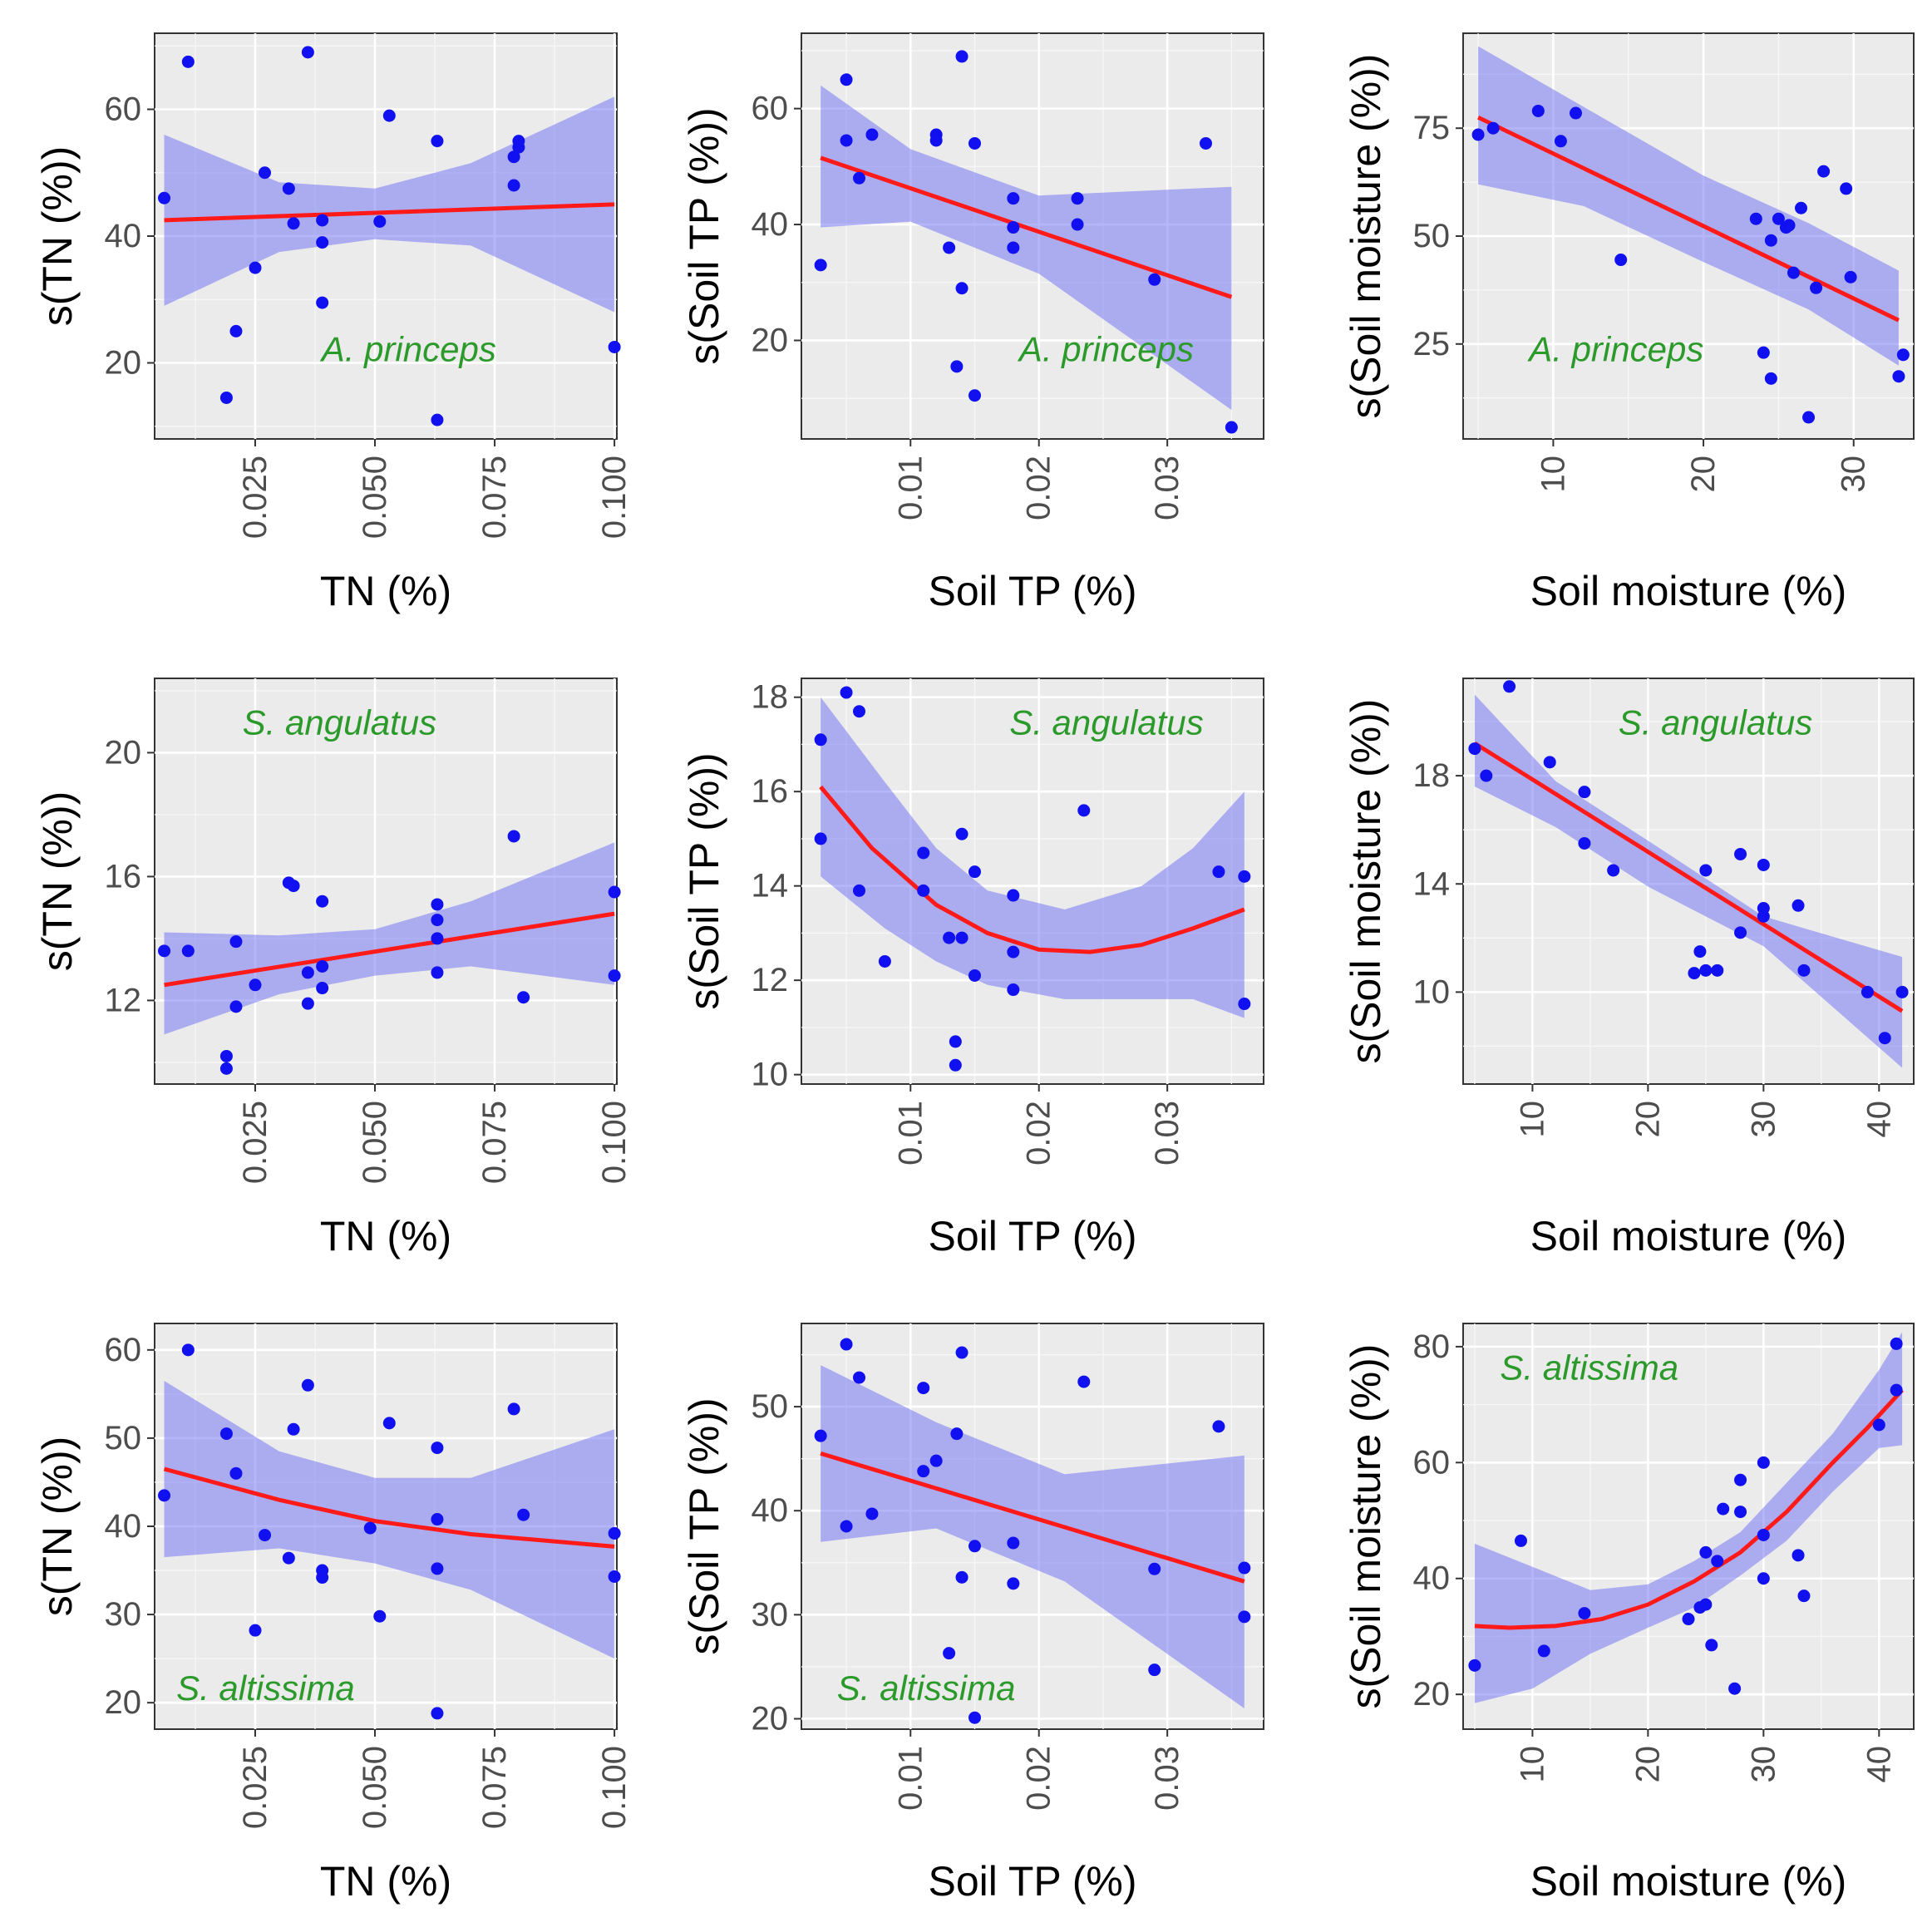  What do you see at coordinates (1763, 1119) in the screenshot?
I see `x-tick-label: 30` at bounding box center [1763, 1119].